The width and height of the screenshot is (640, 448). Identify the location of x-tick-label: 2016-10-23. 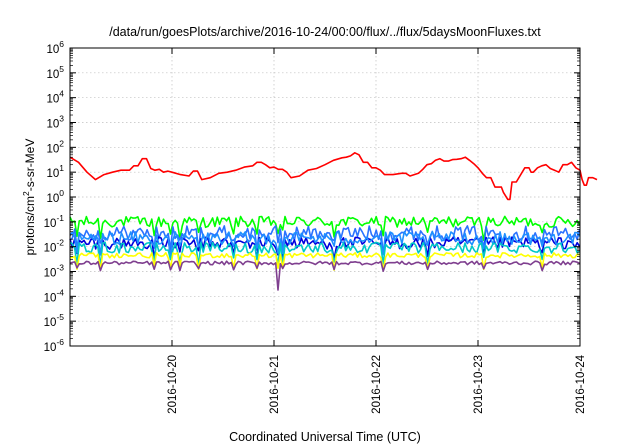
(479, 384).